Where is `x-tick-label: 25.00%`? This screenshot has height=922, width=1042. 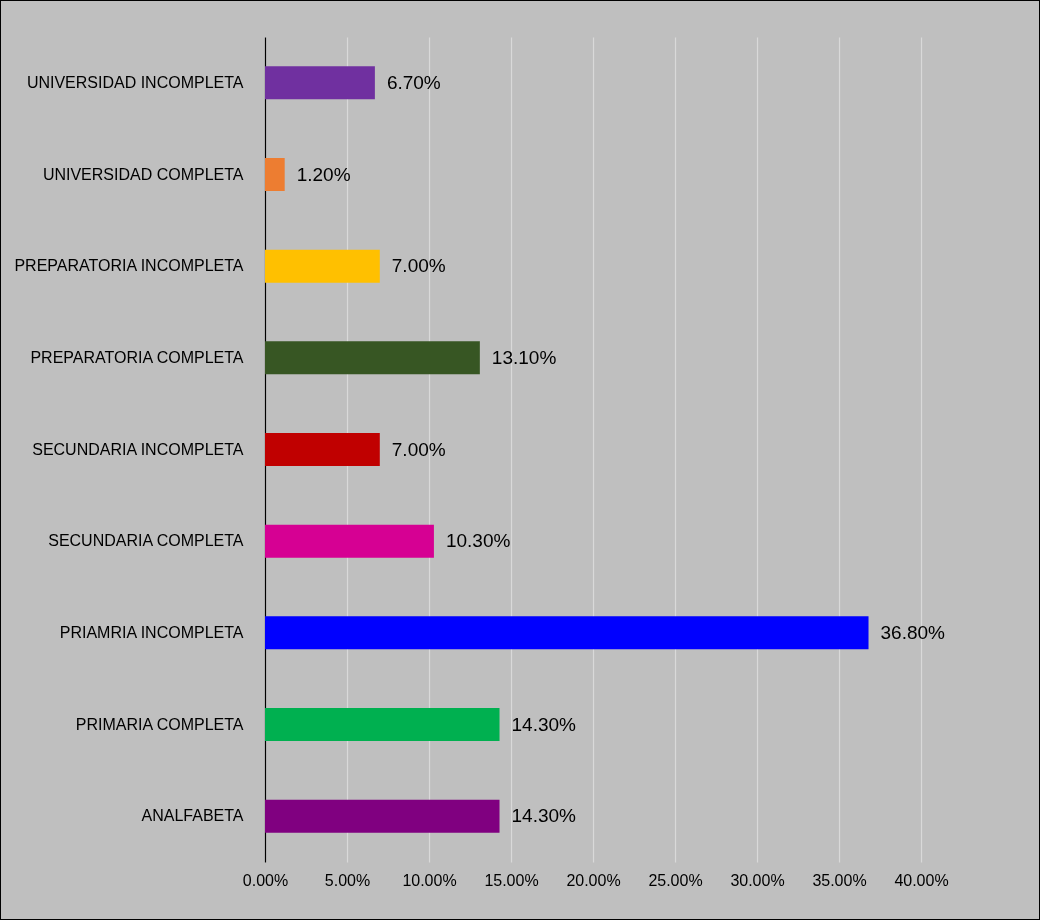 x-tick-label: 25.00% is located at coordinates (675, 880).